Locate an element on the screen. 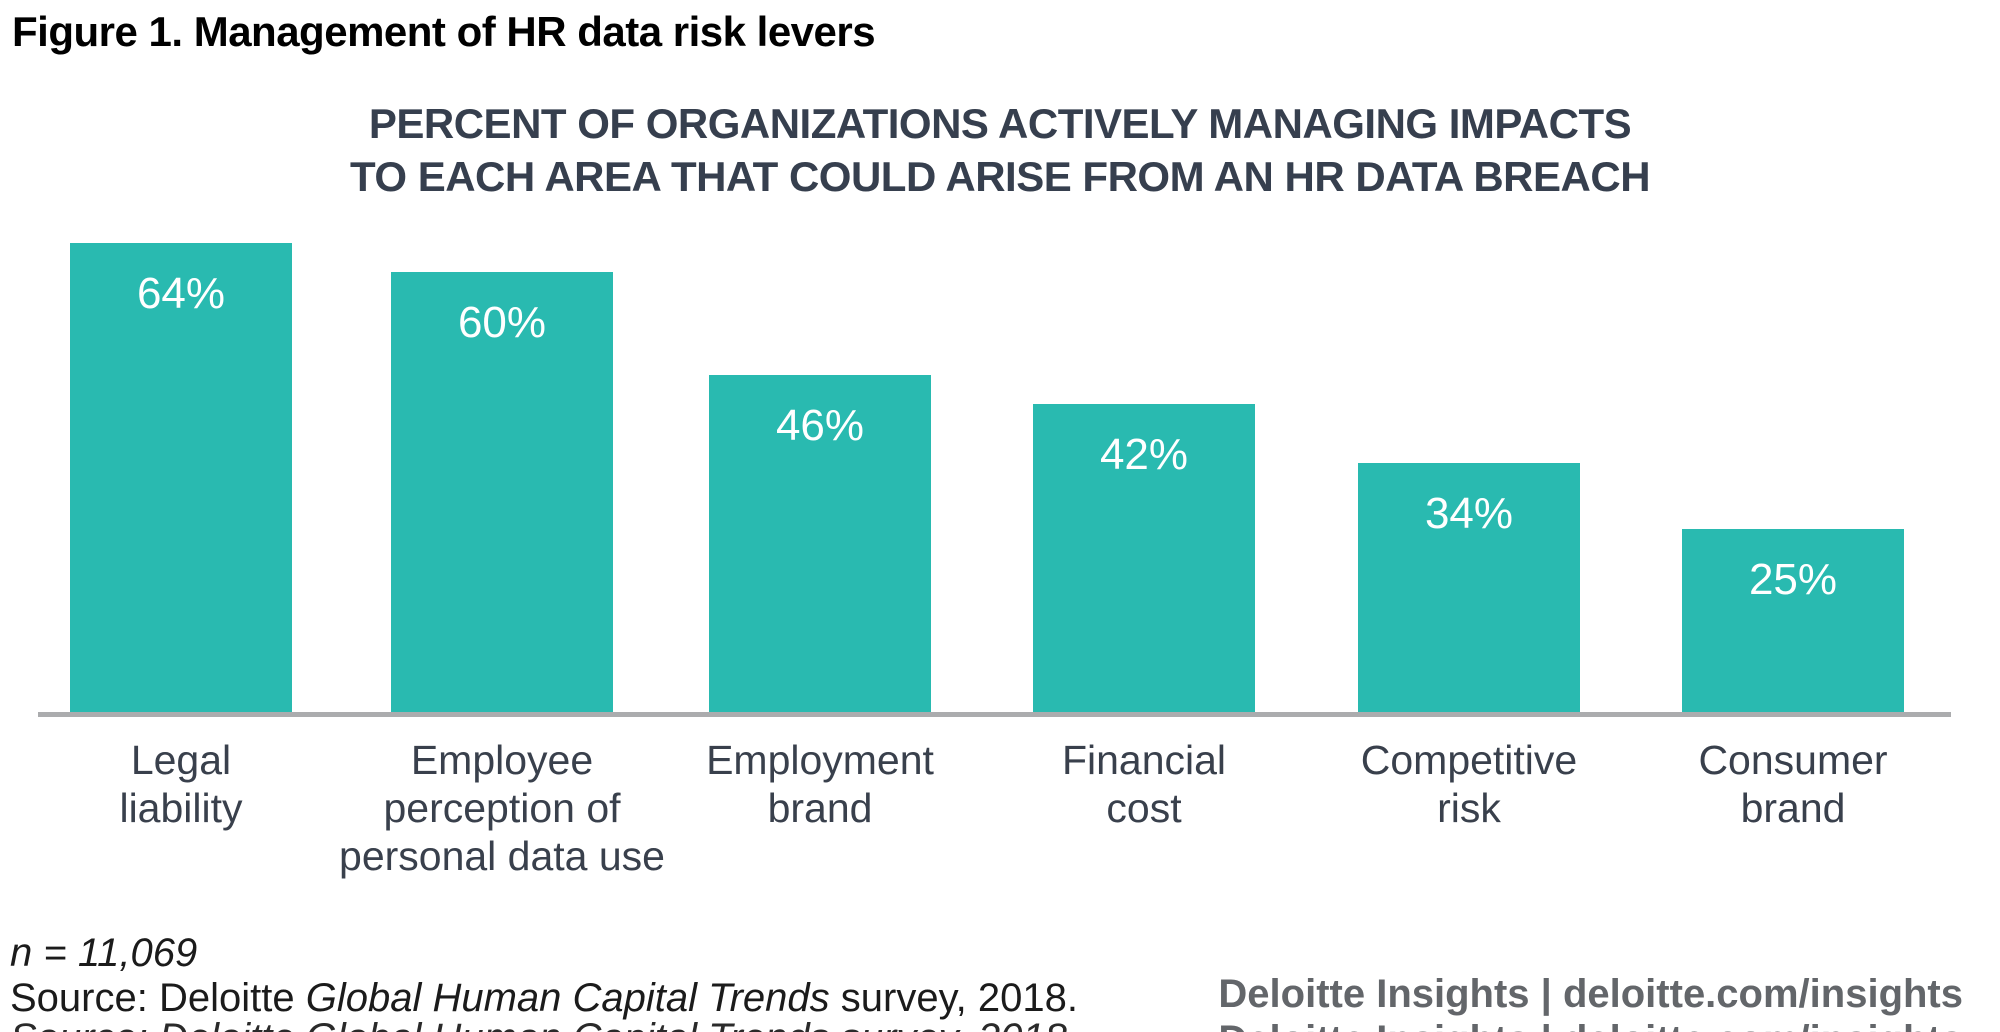  bar-value-label: 42% is located at coordinates (1144, 454).